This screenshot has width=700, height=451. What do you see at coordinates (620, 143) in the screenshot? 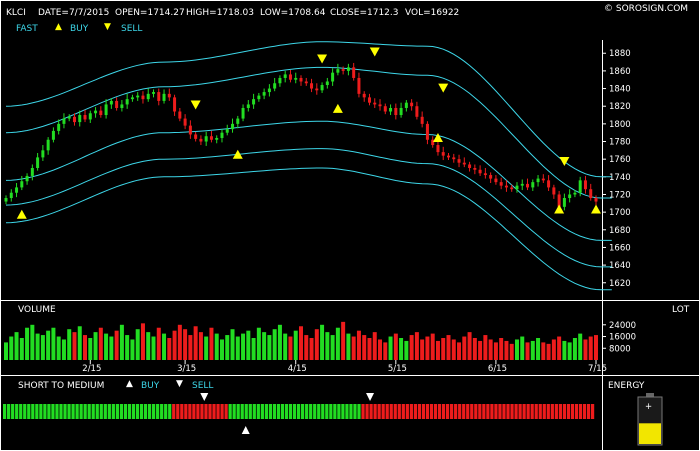
I see `price-tick-label: 1780` at bounding box center [620, 143].